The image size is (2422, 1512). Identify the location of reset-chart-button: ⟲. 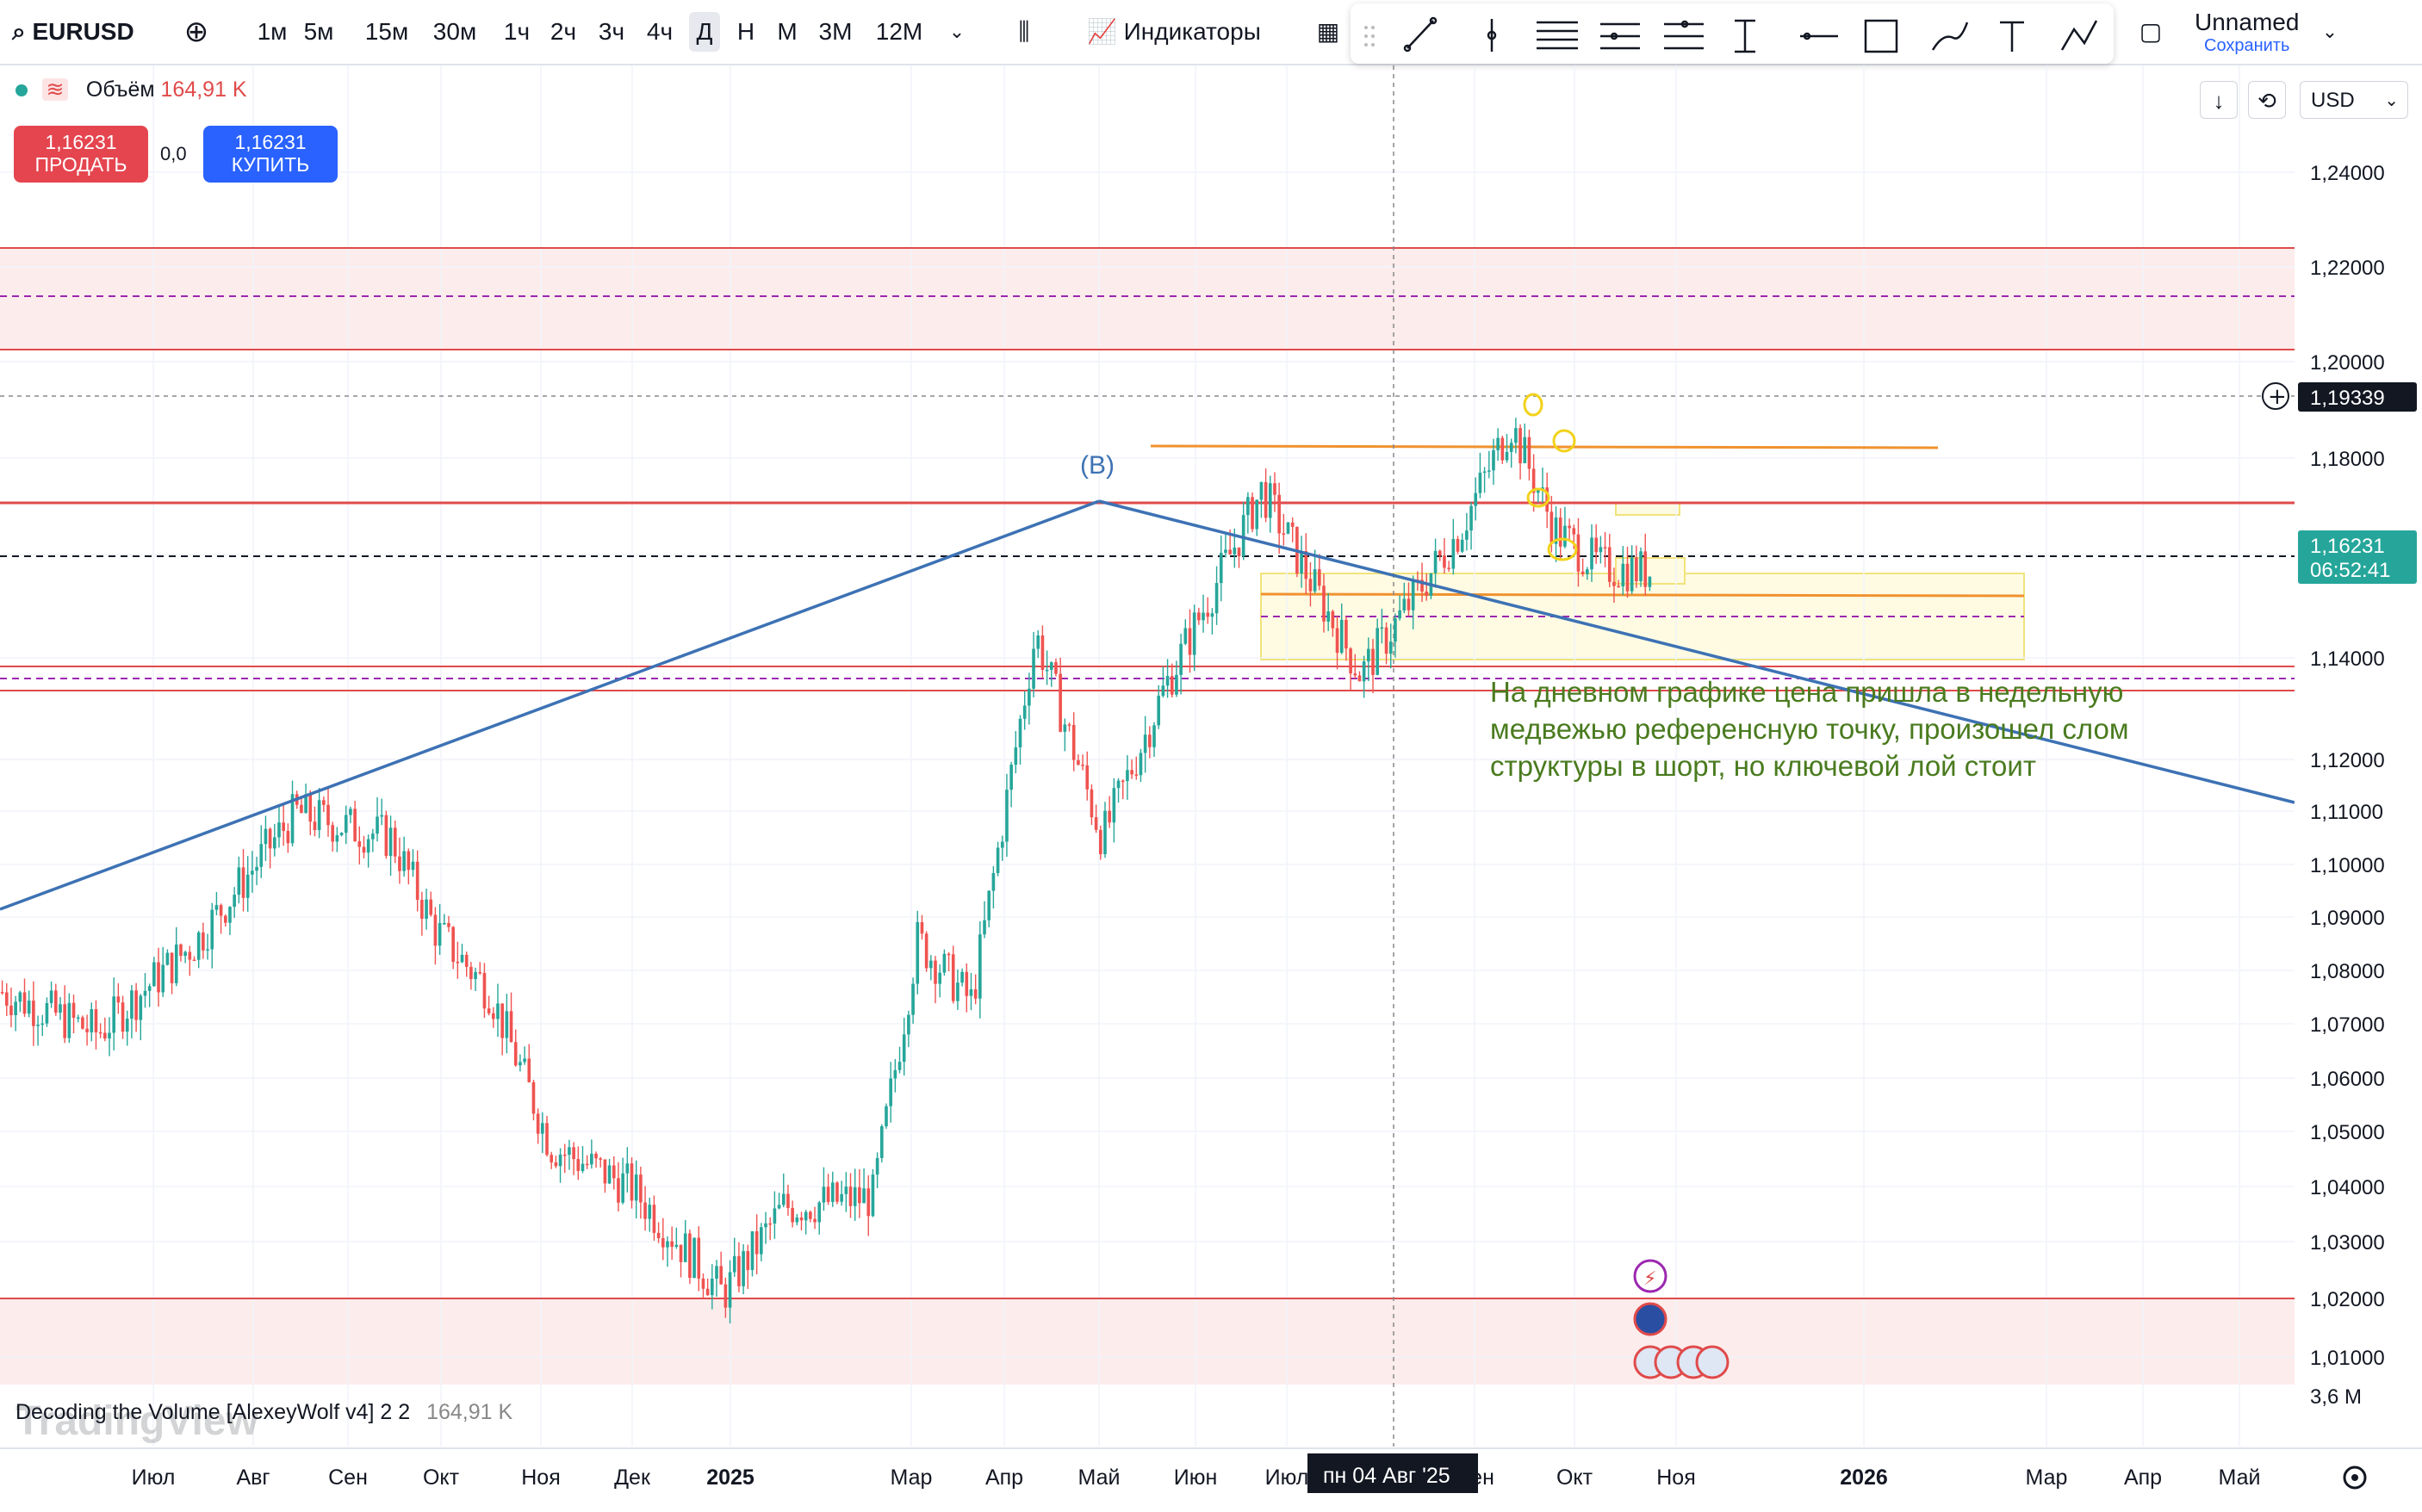
(2267, 100).